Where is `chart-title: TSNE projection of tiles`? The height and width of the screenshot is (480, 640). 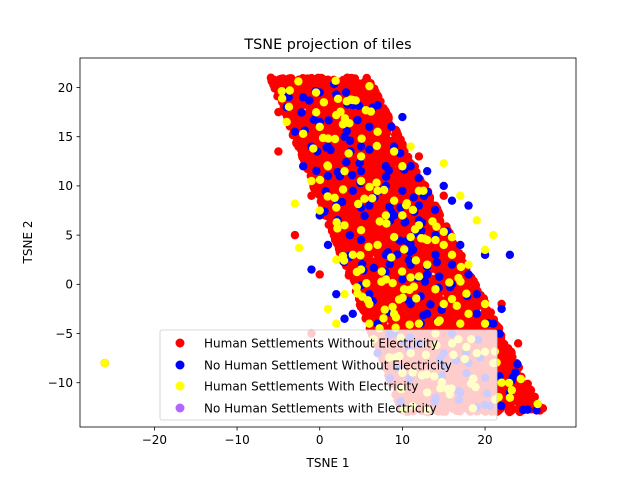
chart-title: TSNE projection of tiles is located at coordinates (327, 45).